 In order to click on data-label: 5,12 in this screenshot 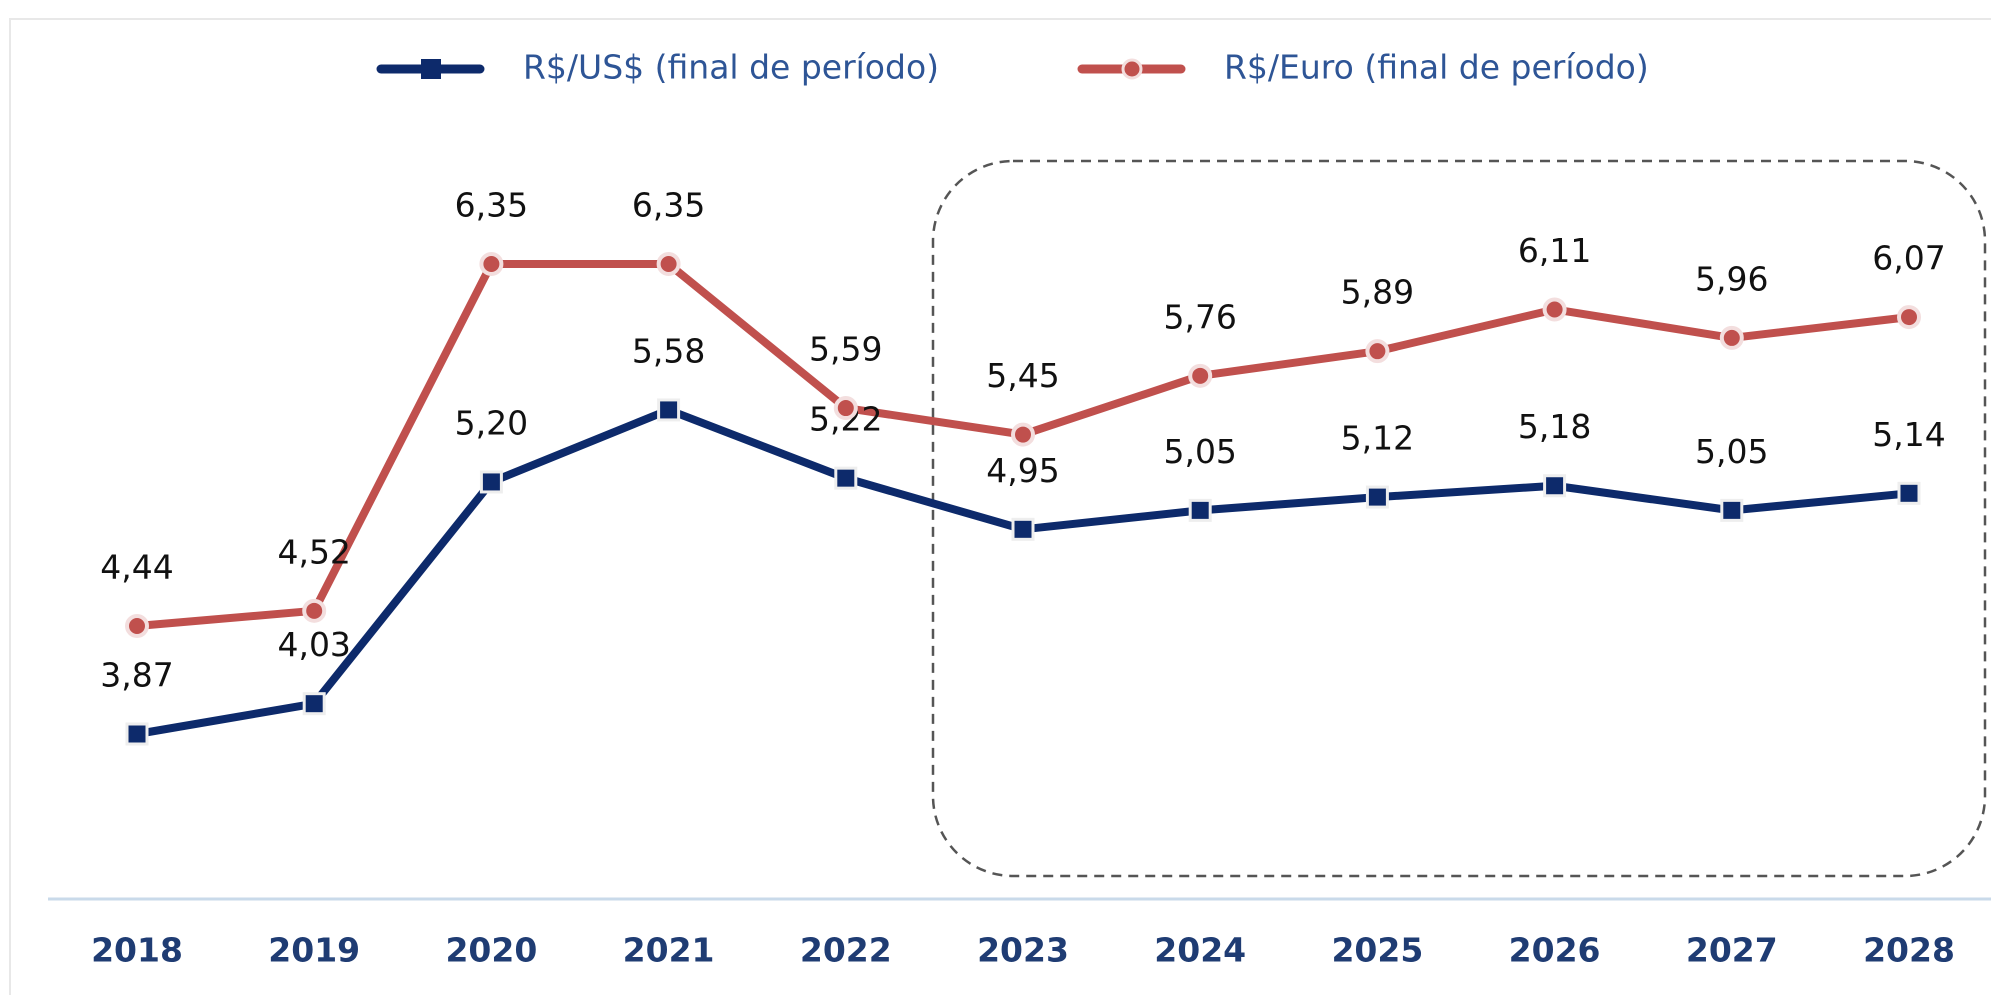, I will do `click(1377, 438)`.